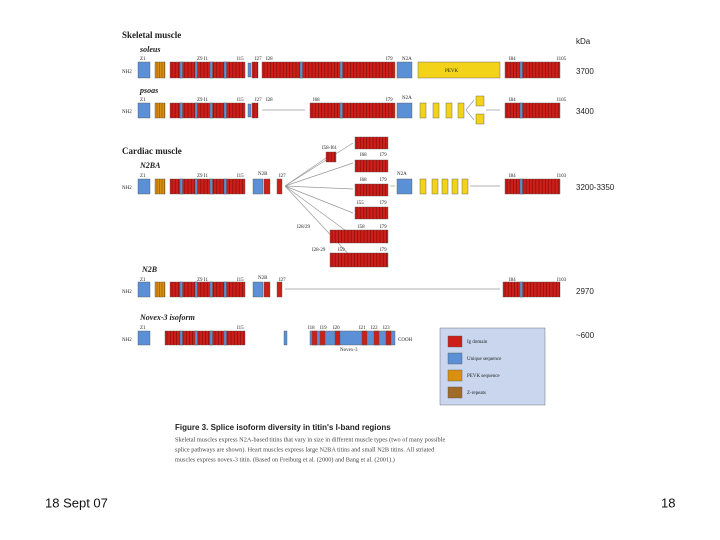 This screenshot has width=720, height=540. What do you see at coordinates (583, 41) in the screenshot?
I see `unit-label: kDa` at bounding box center [583, 41].